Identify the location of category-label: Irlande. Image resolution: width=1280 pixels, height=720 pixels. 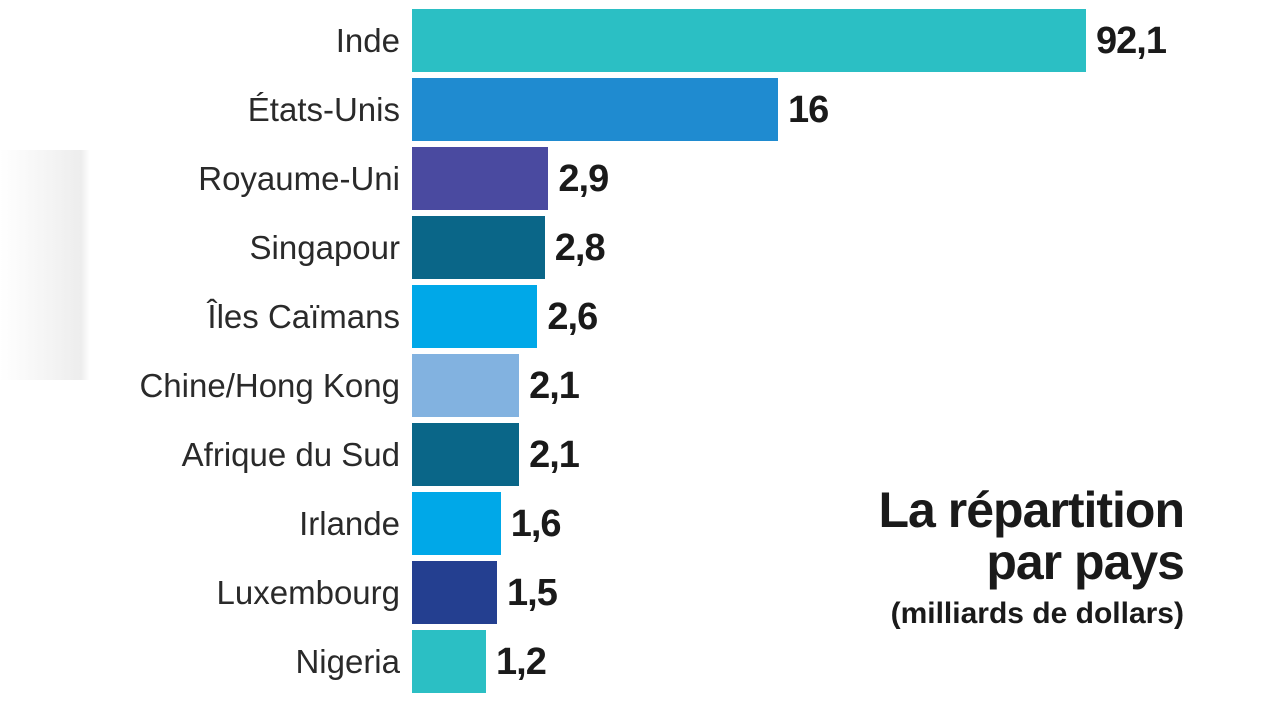
(349, 523).